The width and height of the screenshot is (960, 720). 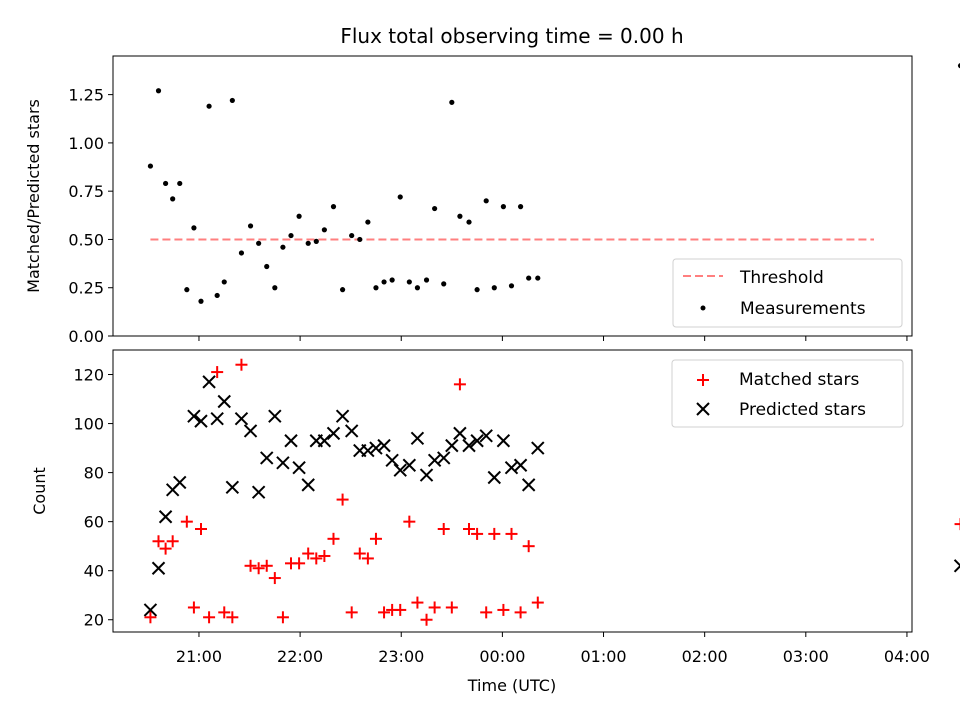 I want to click on x-tick-label: 03:00, so click(x=806, y=656).